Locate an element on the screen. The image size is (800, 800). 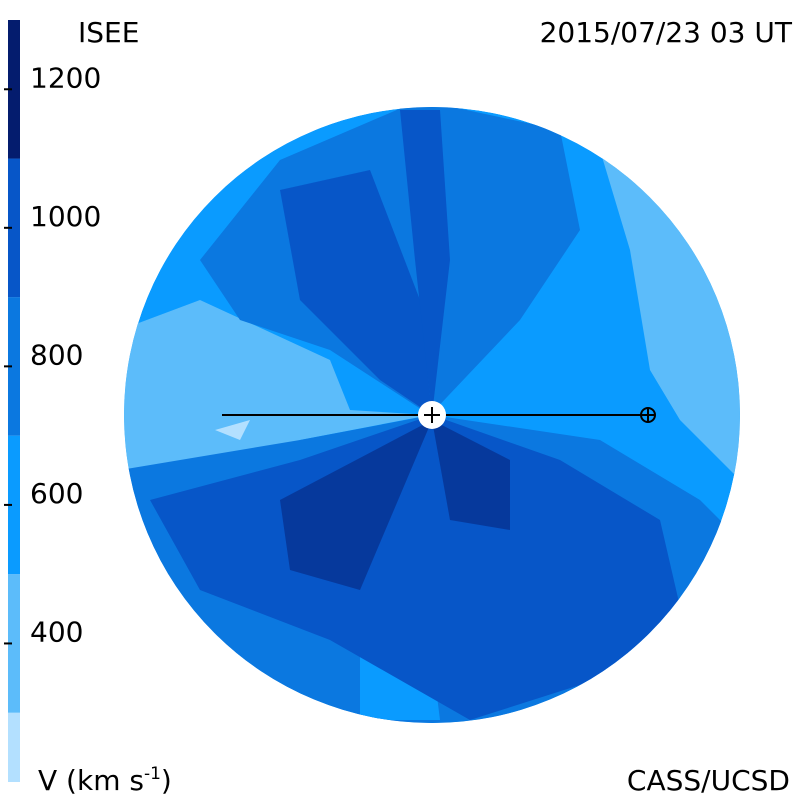
header-right: 2015/07/23 03 UT is located at coordinates (666, 32).